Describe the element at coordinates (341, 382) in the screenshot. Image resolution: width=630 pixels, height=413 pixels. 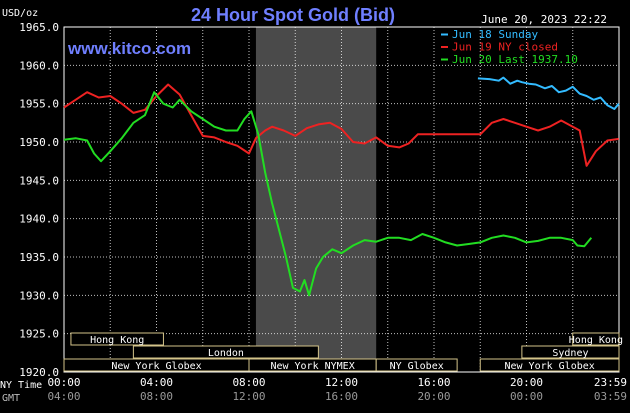
I see `ny-time-tick-label: 12:00` at that location.